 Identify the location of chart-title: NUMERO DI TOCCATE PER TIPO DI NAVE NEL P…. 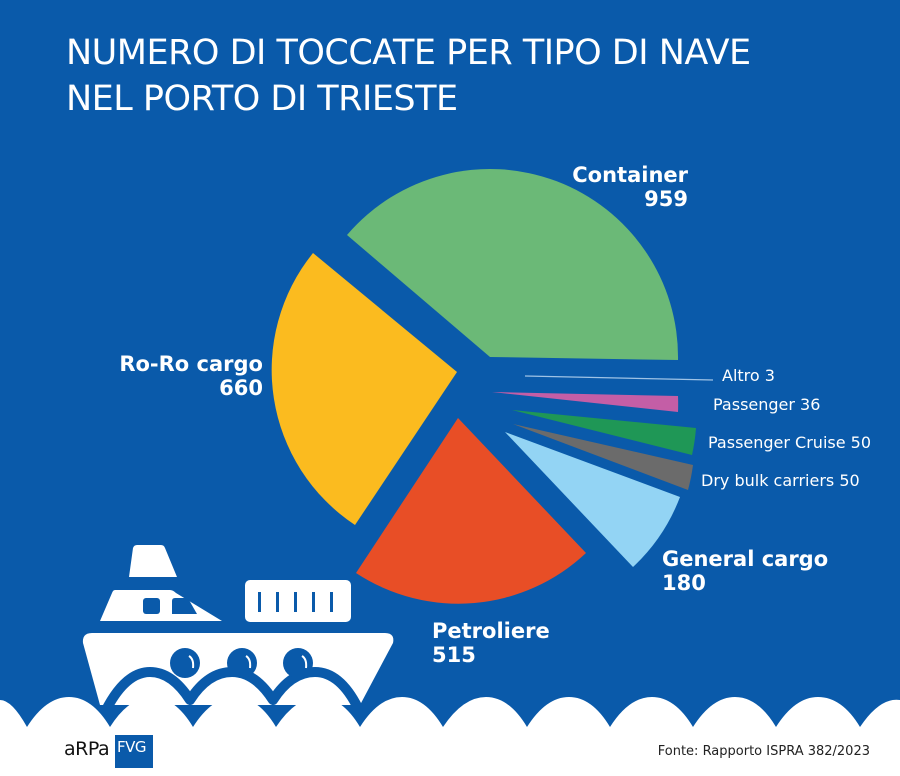
(408, 76).